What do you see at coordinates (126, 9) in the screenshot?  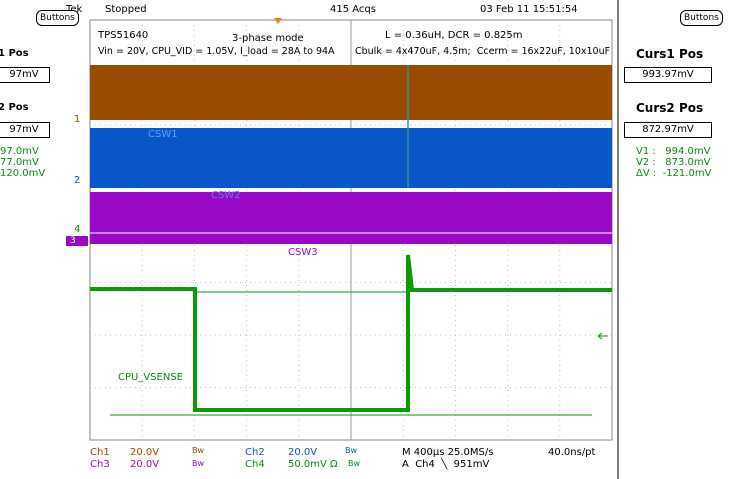 I see `state: Stopped` at bounding box center [126, 9].